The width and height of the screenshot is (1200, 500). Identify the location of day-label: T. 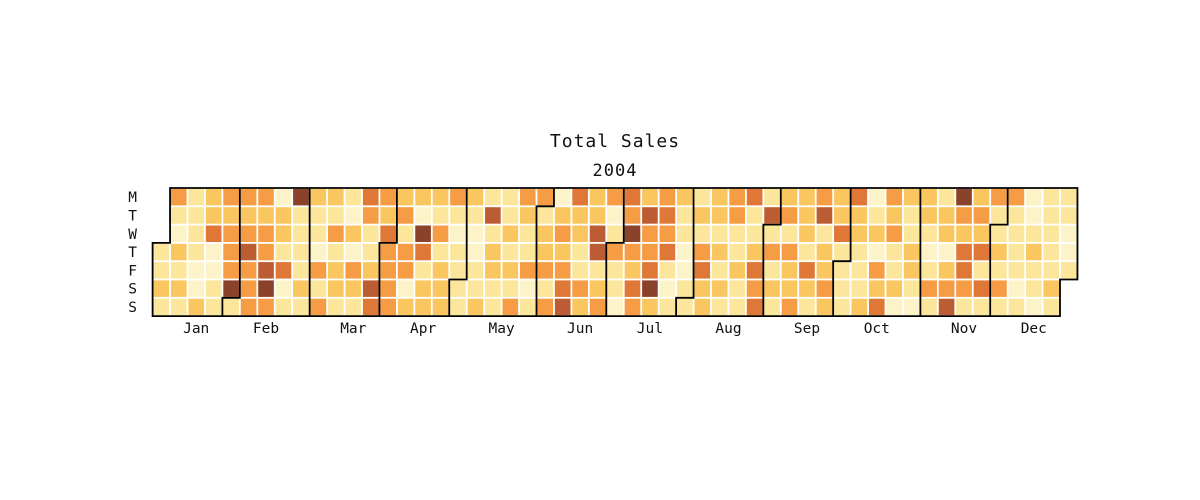
(132, 216).